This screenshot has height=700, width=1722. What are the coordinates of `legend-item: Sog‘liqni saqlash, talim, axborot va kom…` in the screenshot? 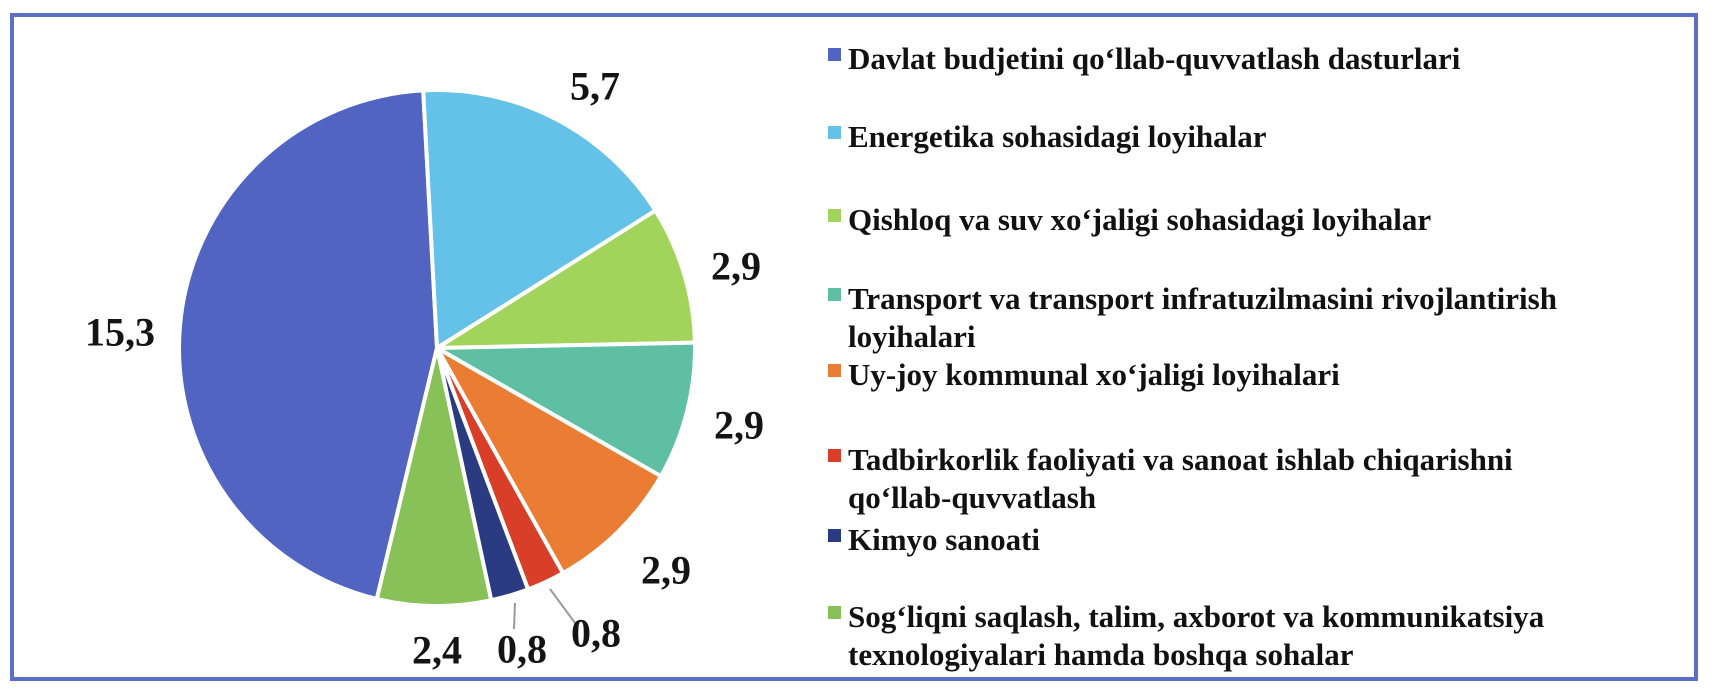 It's located at (1186, 636).